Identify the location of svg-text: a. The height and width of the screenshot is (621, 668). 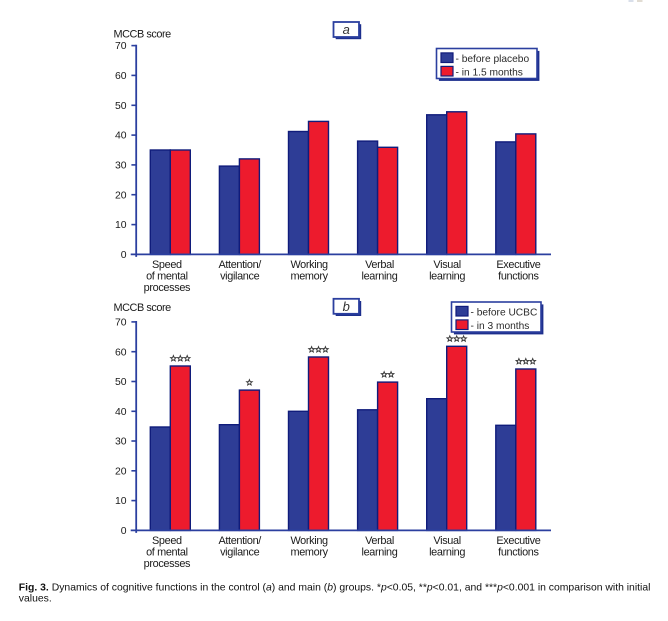
(346, 29).